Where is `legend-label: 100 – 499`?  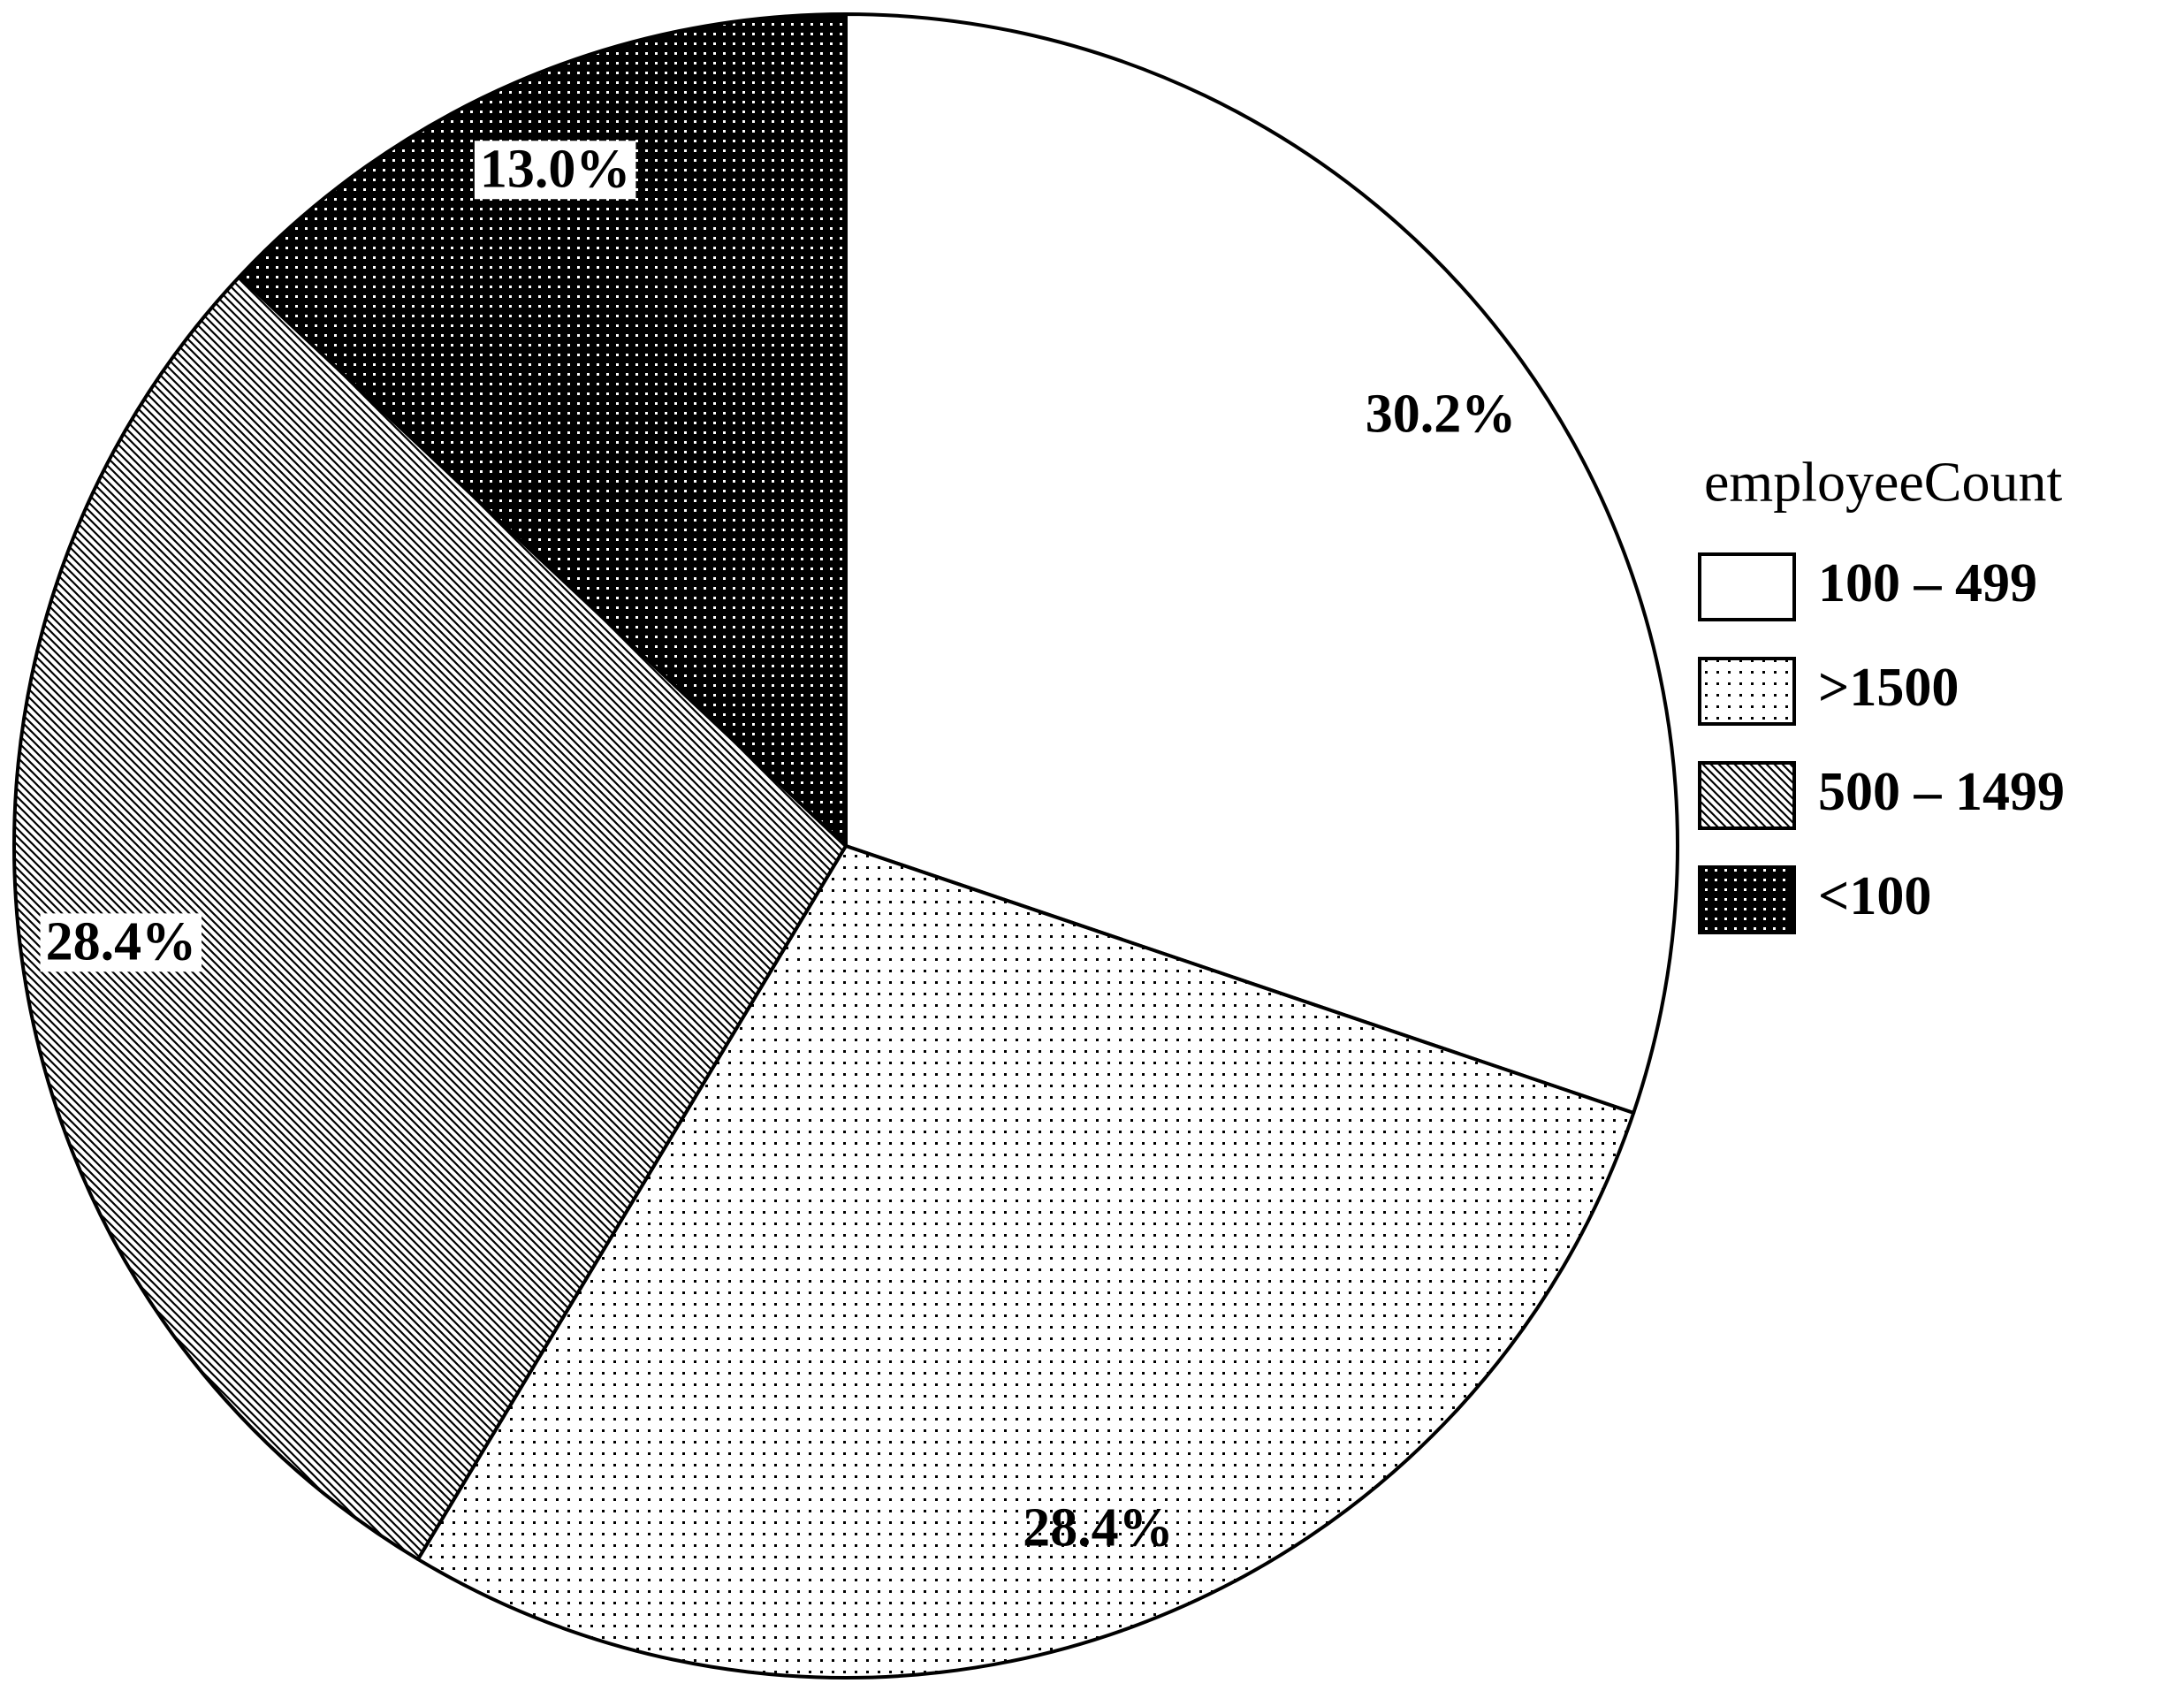
legend-label: 100 – 499 is located at coordinates (1927, 583).